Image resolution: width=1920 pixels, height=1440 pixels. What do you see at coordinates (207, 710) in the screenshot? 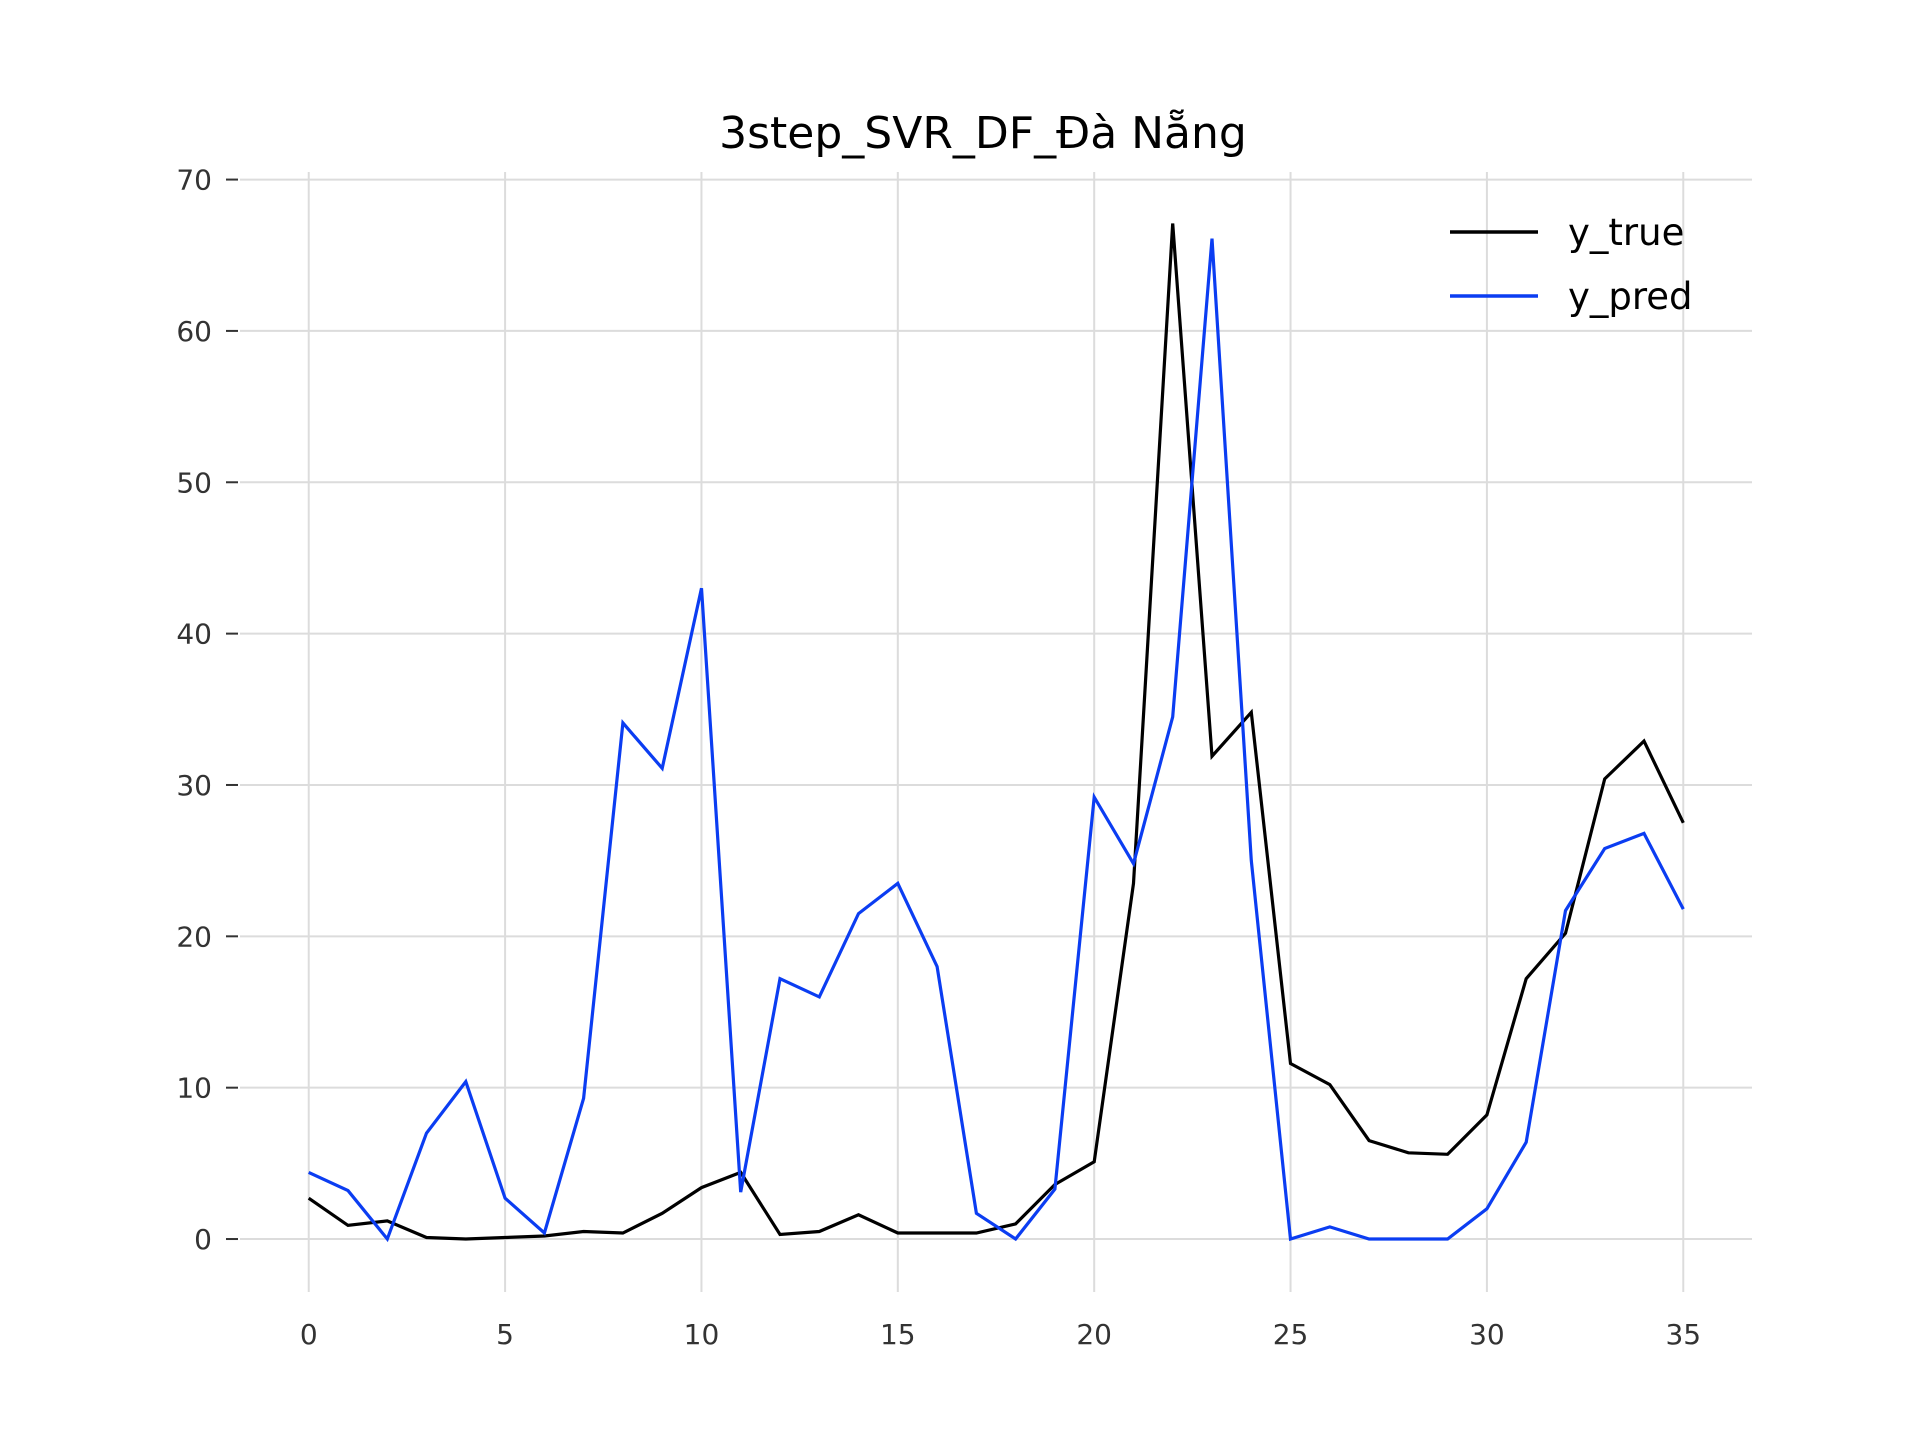
I see `y-axis: 0 10 20 30 40 50 60 70` at bounding box center [207, 710].